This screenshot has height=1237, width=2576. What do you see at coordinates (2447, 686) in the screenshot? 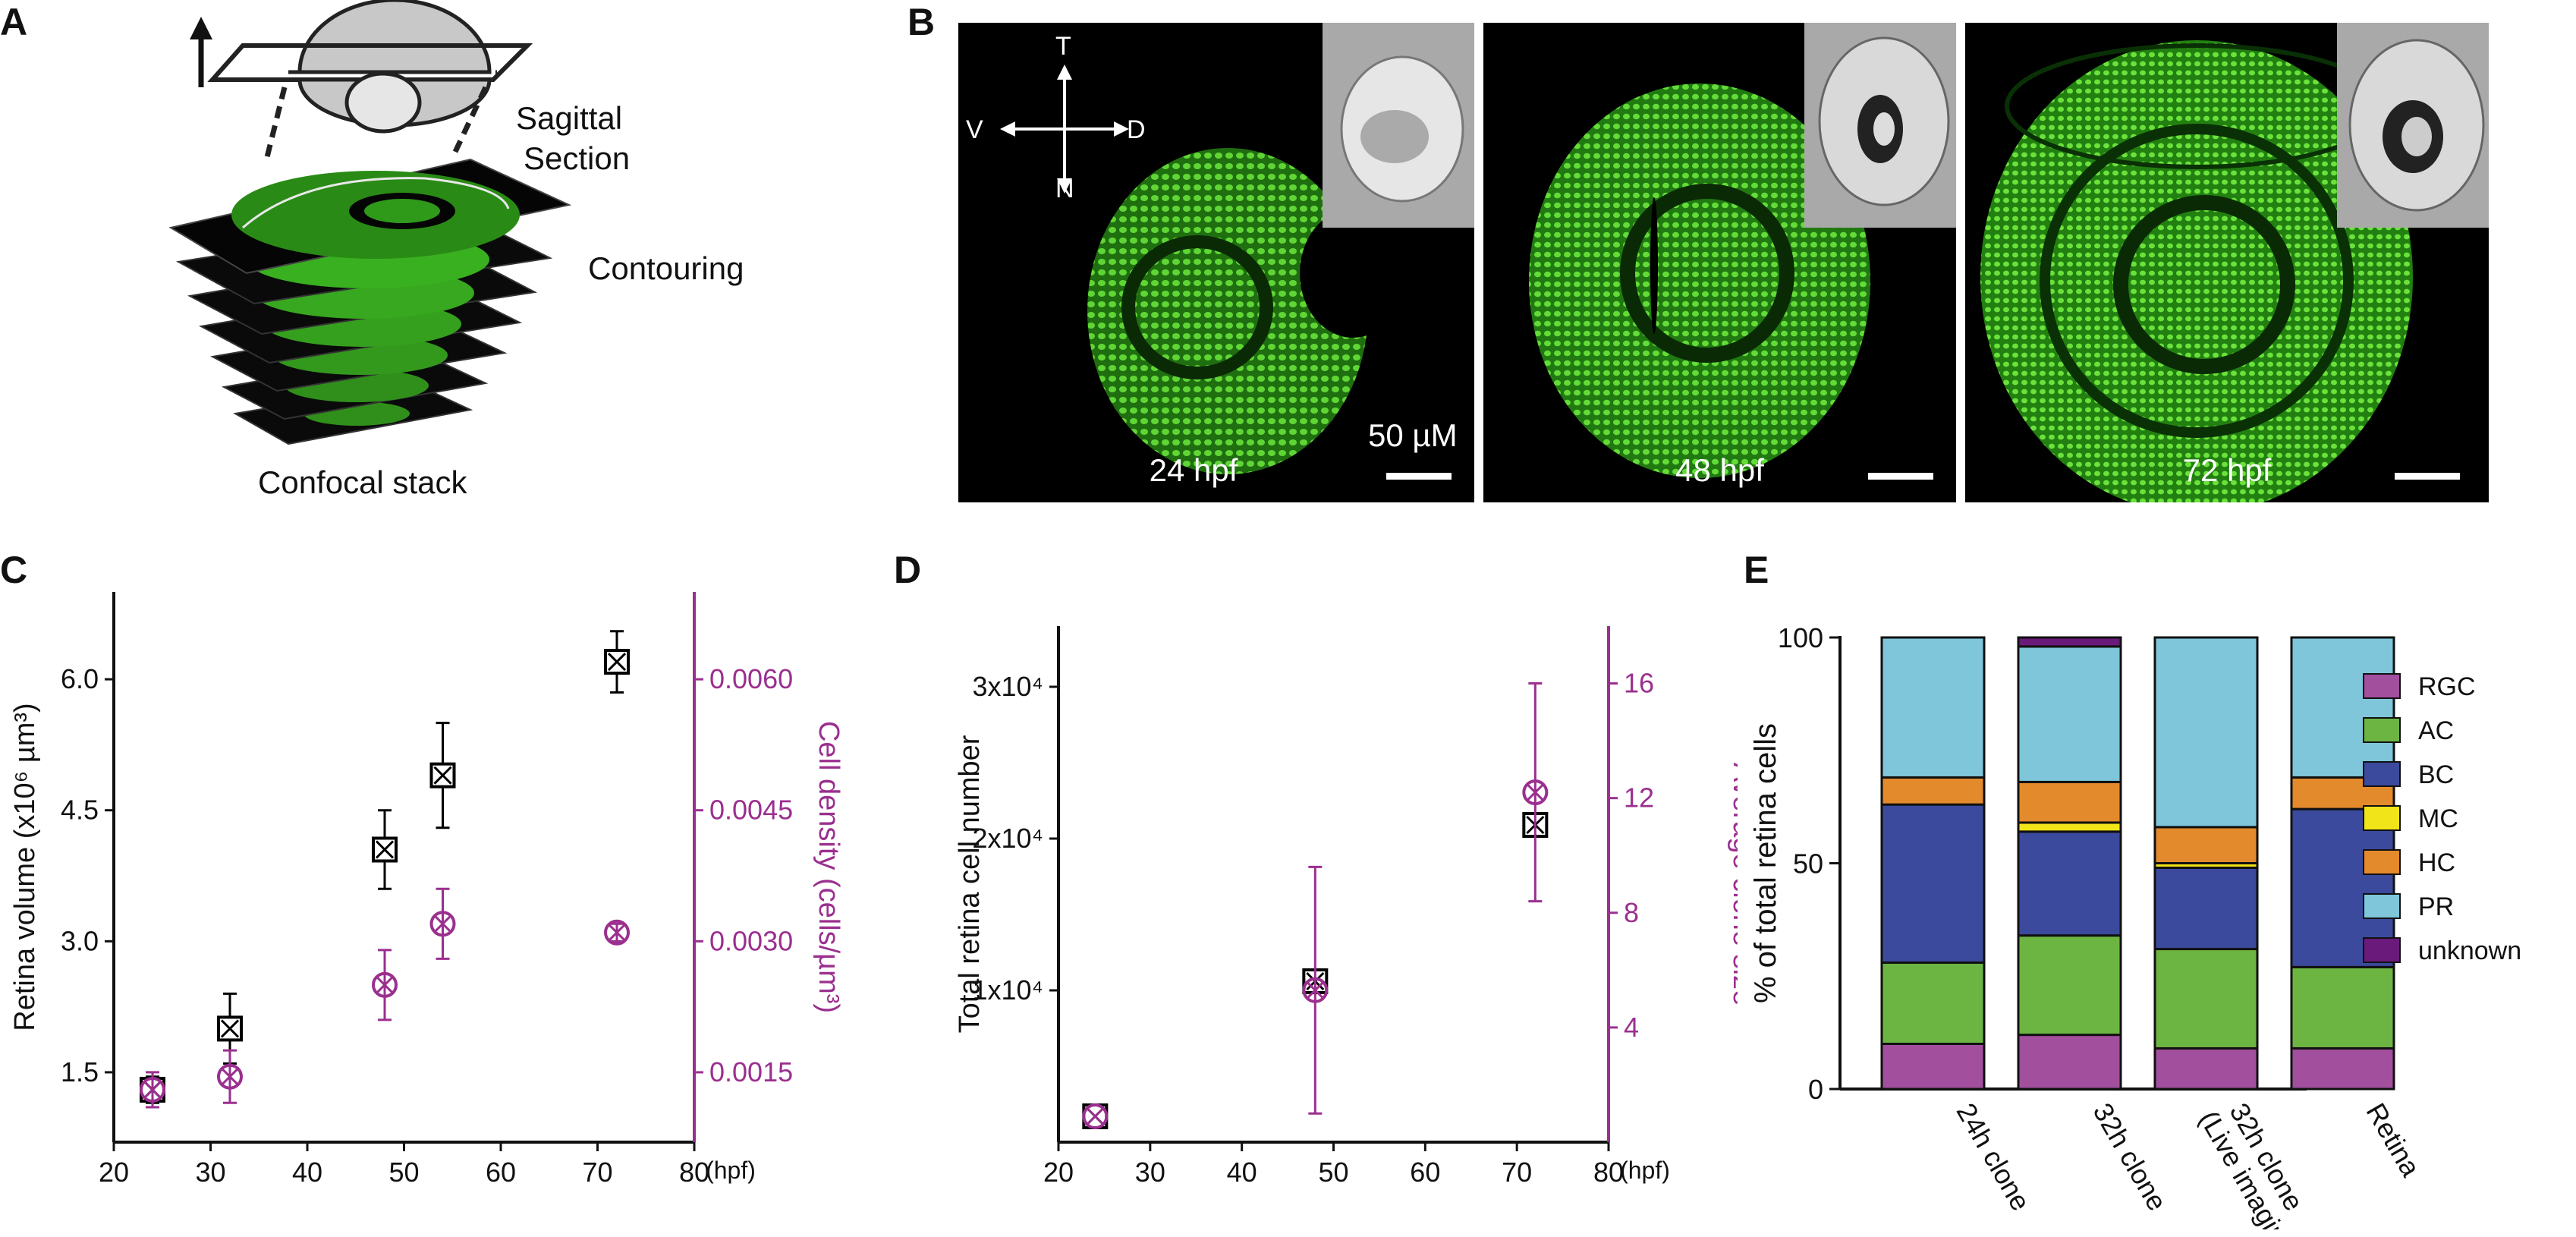
I see `legend-label: RGC` at bounding box center [2447, 686].